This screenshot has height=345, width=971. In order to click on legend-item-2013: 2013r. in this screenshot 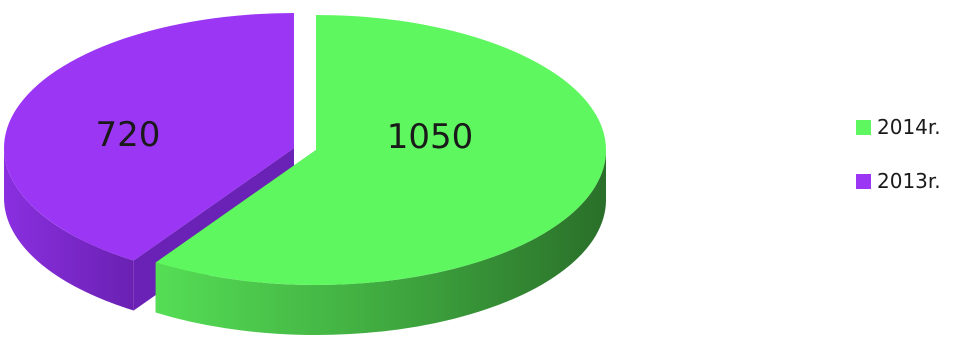, I will do `click(912, 181)`.